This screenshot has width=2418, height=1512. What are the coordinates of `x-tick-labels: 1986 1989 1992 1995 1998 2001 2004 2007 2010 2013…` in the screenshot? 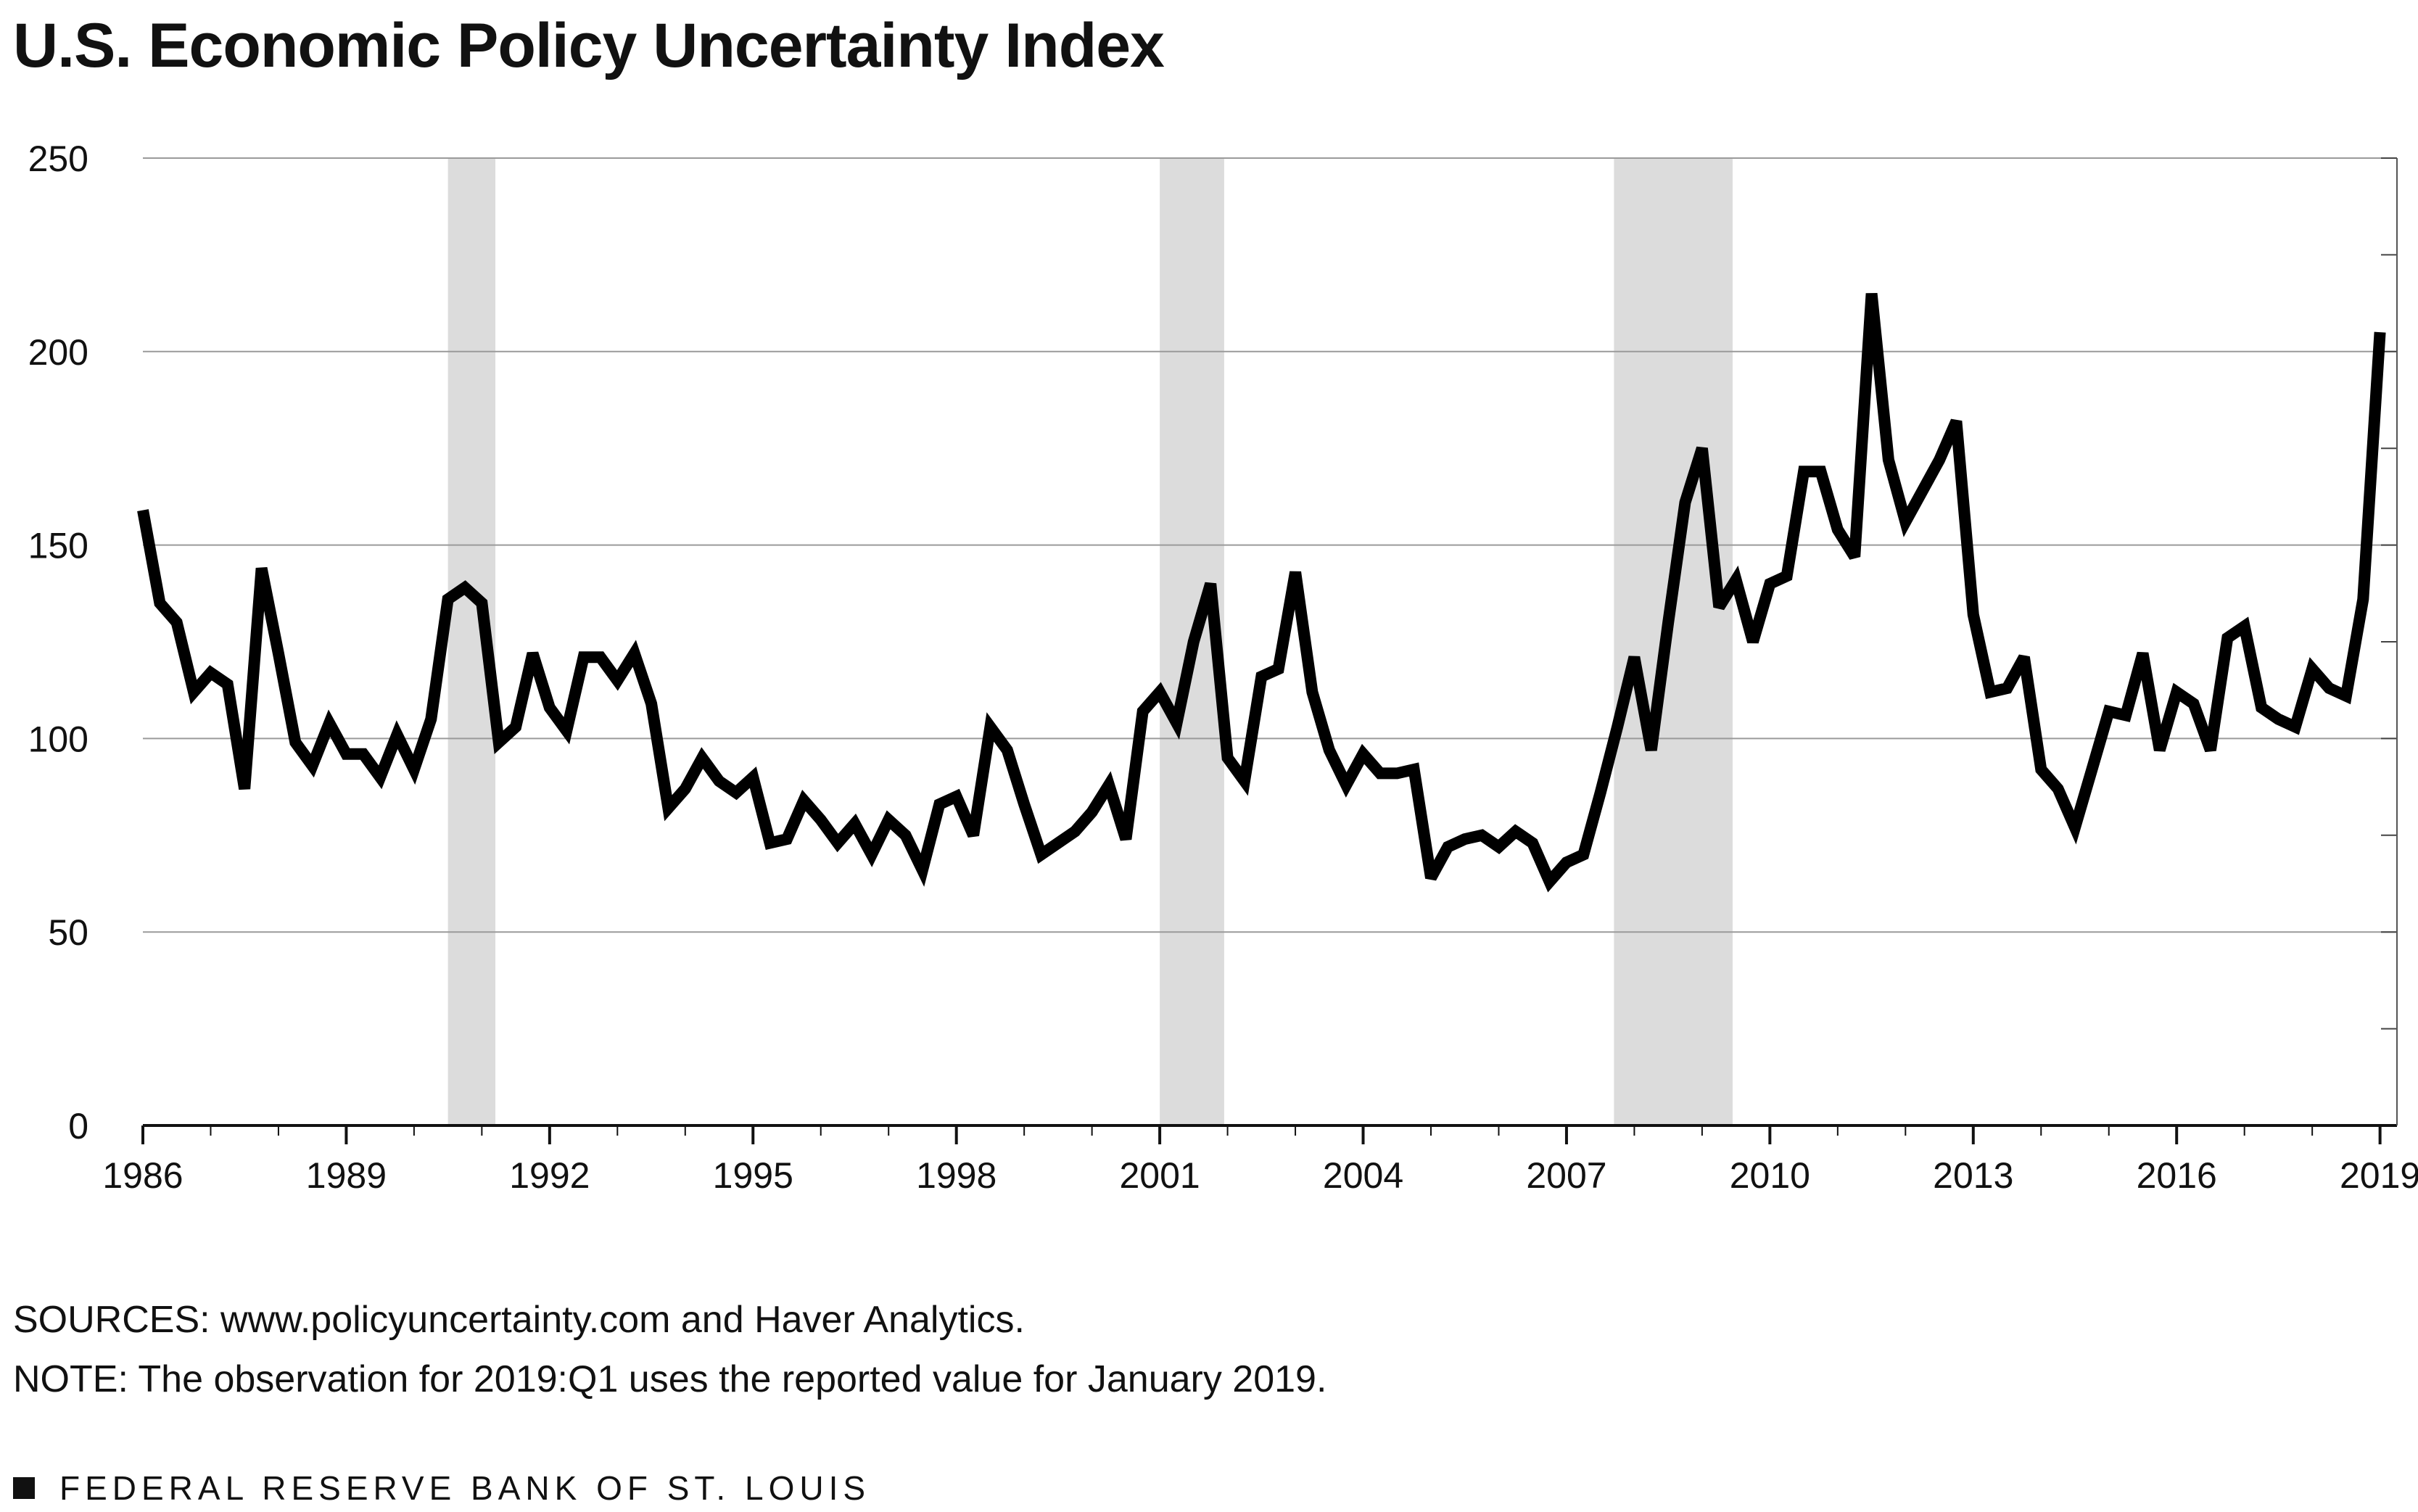 It's located at (1260, 1175).